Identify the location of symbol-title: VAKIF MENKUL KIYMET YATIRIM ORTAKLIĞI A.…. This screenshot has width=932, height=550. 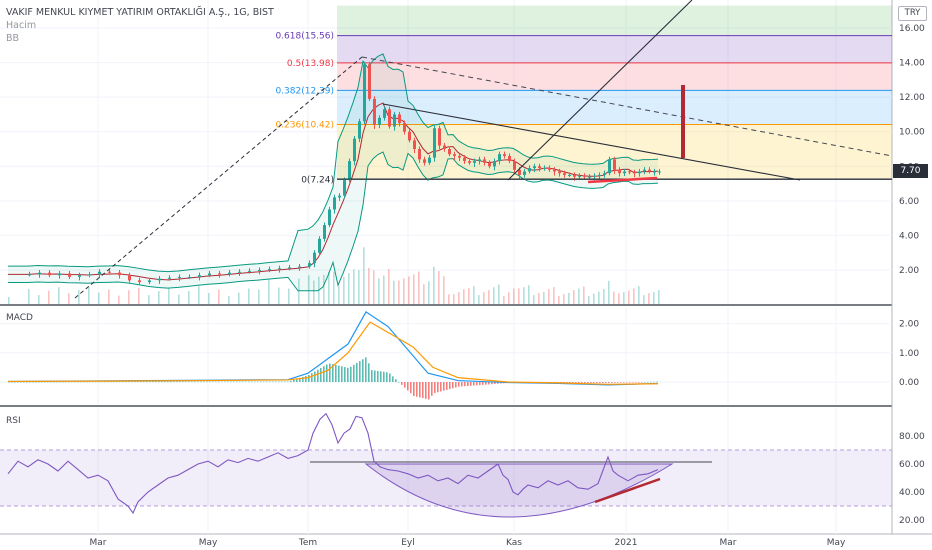
(140, 12).